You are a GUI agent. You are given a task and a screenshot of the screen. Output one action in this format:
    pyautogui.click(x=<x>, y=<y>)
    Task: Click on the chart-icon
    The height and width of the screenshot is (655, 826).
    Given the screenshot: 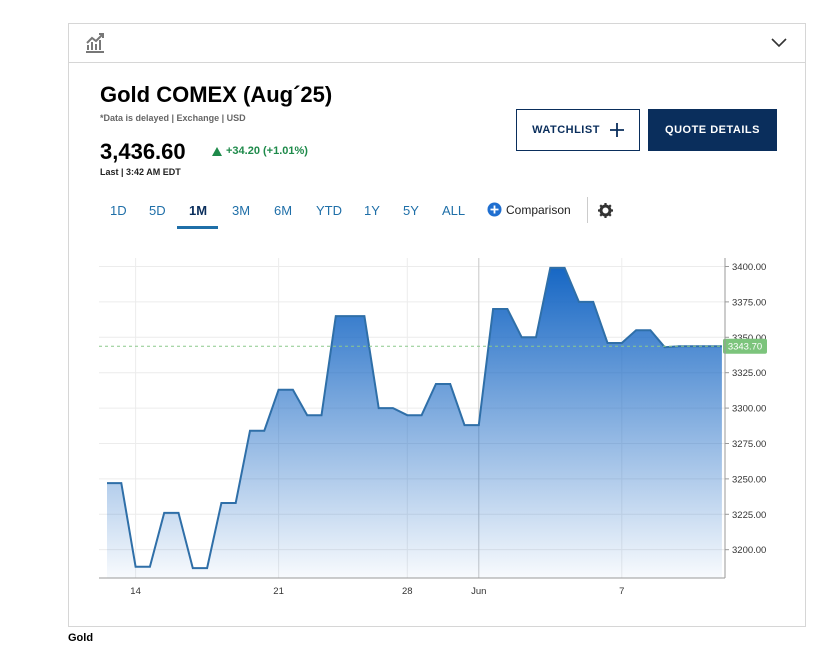 What is the action you would take?
    pyautogui.click(x=95, y=43)
    